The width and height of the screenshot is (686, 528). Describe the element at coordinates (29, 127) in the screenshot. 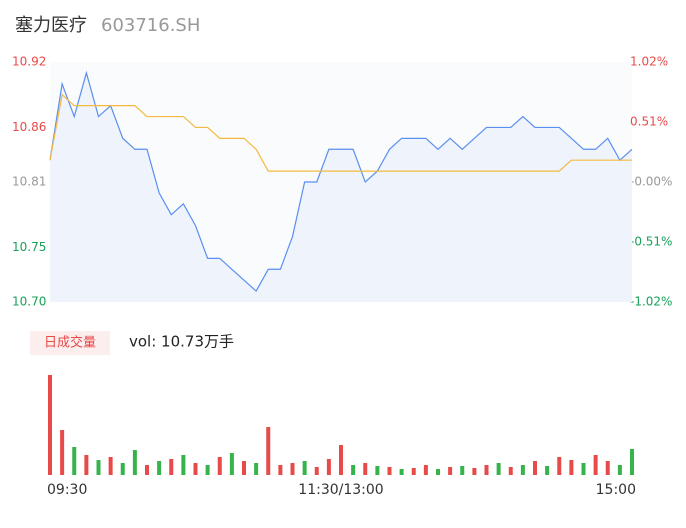

I see `y-tick-label: 10.86` at that location.